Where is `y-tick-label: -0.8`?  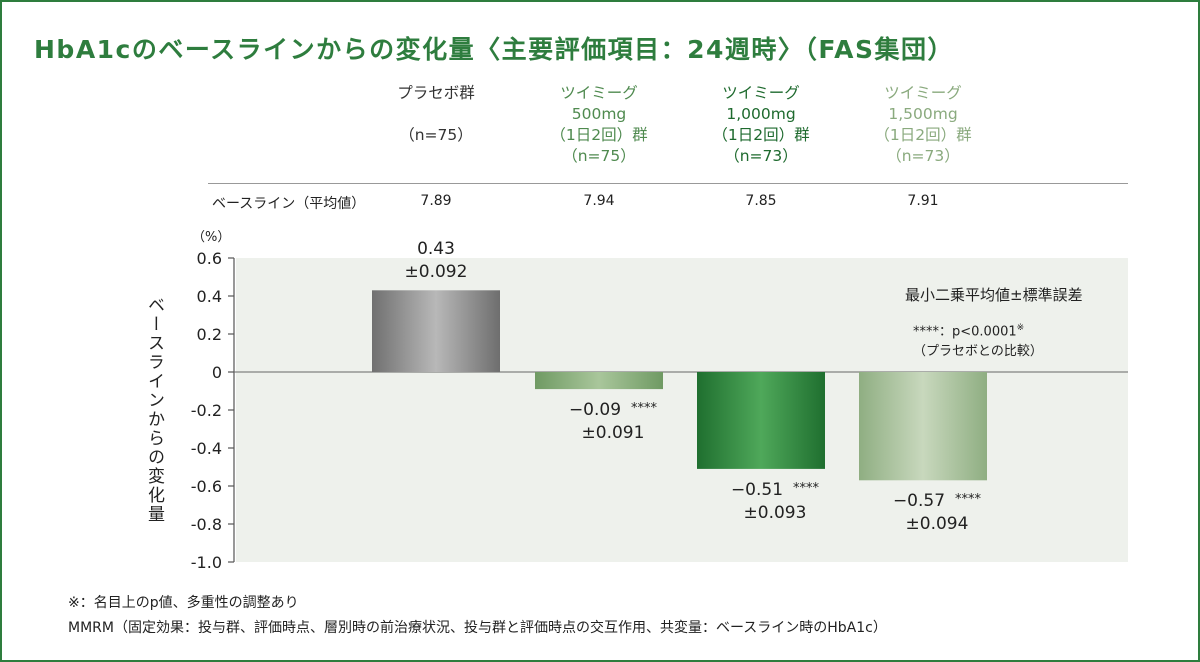
y-tick-label: -0.8 is located at coordinates (206, 524).